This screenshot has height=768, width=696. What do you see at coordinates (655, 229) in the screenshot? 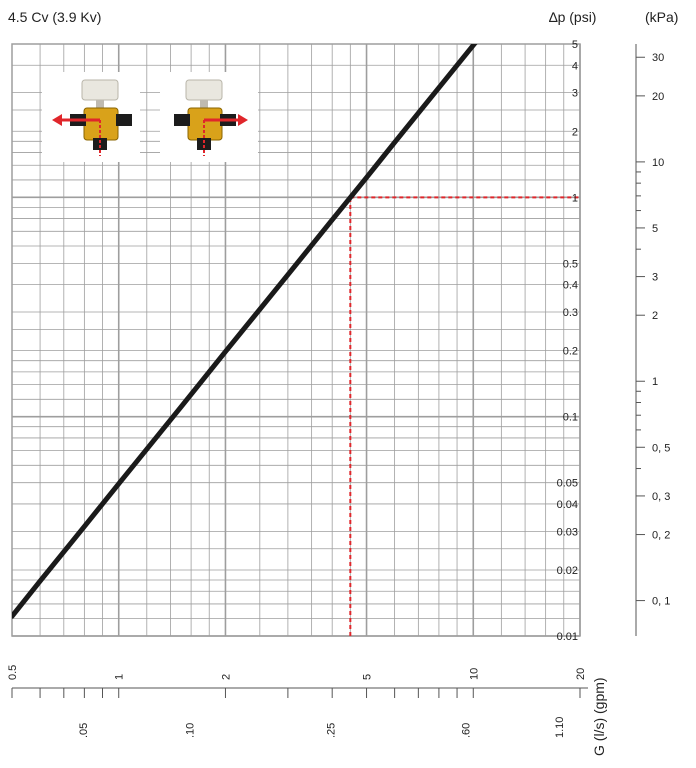
I see `kpa-tick-label: 5` at bounding box center [655, 229].